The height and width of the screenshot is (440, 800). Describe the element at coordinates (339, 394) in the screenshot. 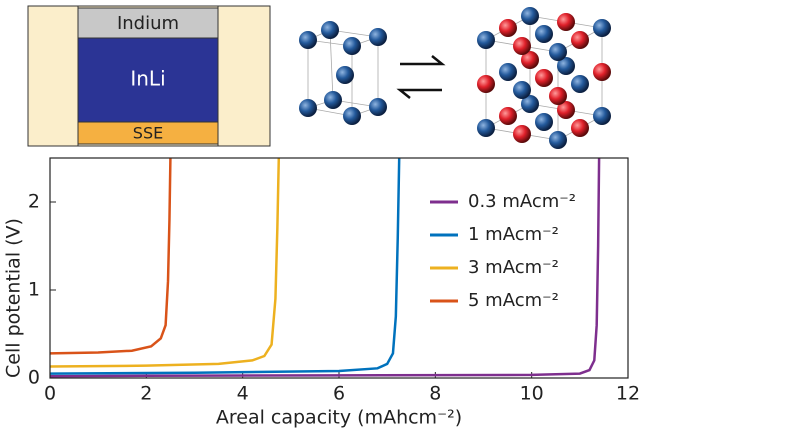

I see `x-tick-label: 6` at that location.